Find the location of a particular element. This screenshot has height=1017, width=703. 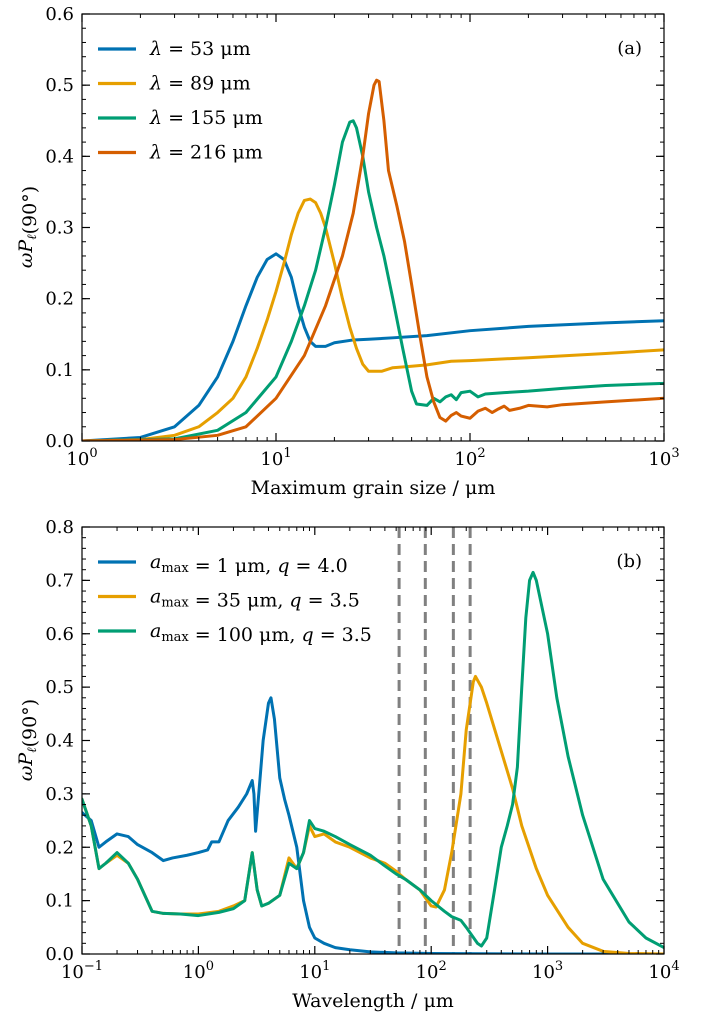

legend-label: λ = 89 μm is located at coordinates (200, 84).